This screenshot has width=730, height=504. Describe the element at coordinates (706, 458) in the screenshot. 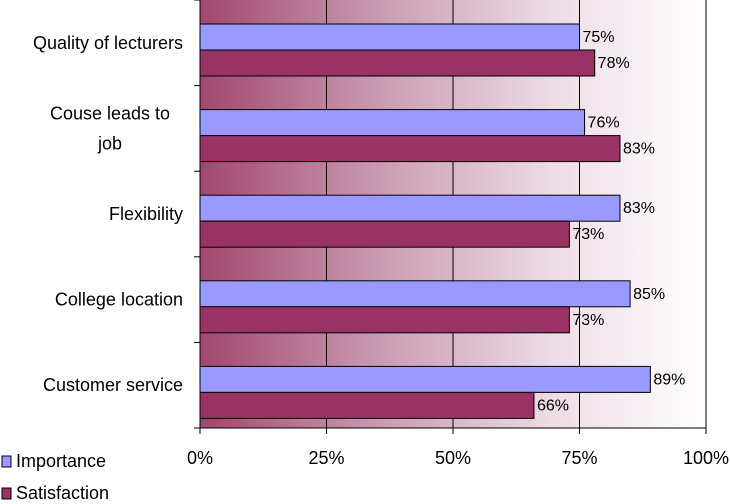

I see `x-tick-label-4: 100%` at that location.